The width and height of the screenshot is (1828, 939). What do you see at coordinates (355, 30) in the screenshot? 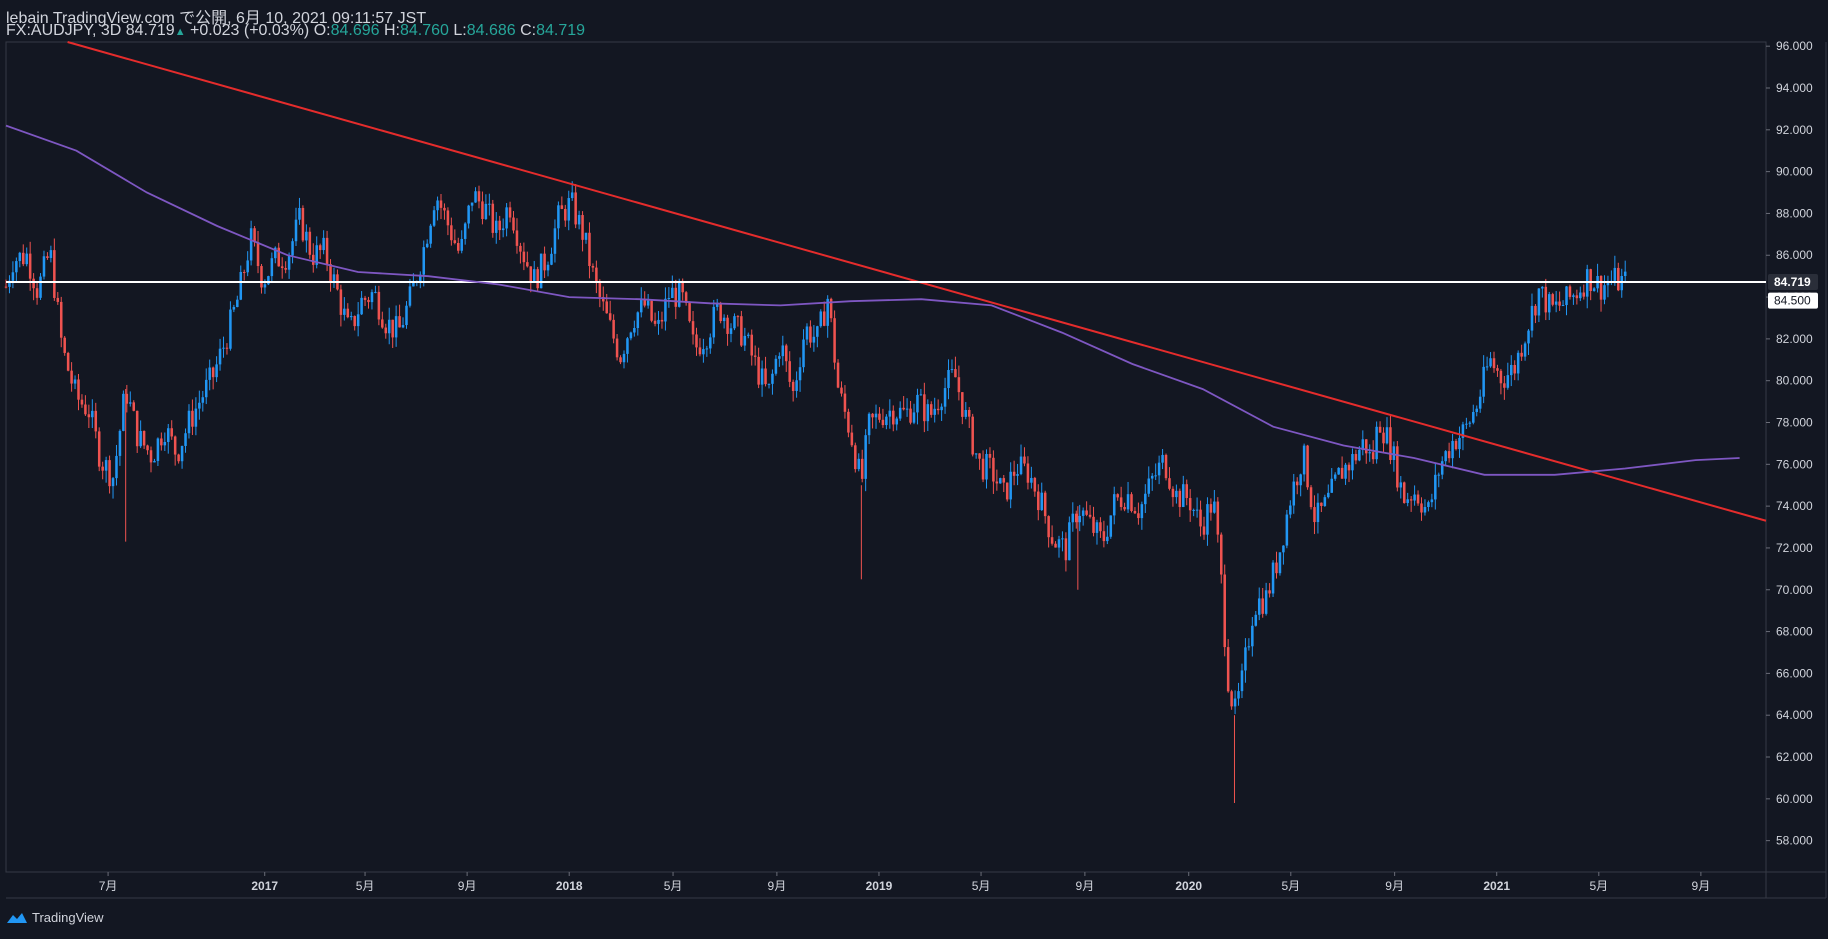
I see `open-value: 84.696` at bounding box center [355, 30].